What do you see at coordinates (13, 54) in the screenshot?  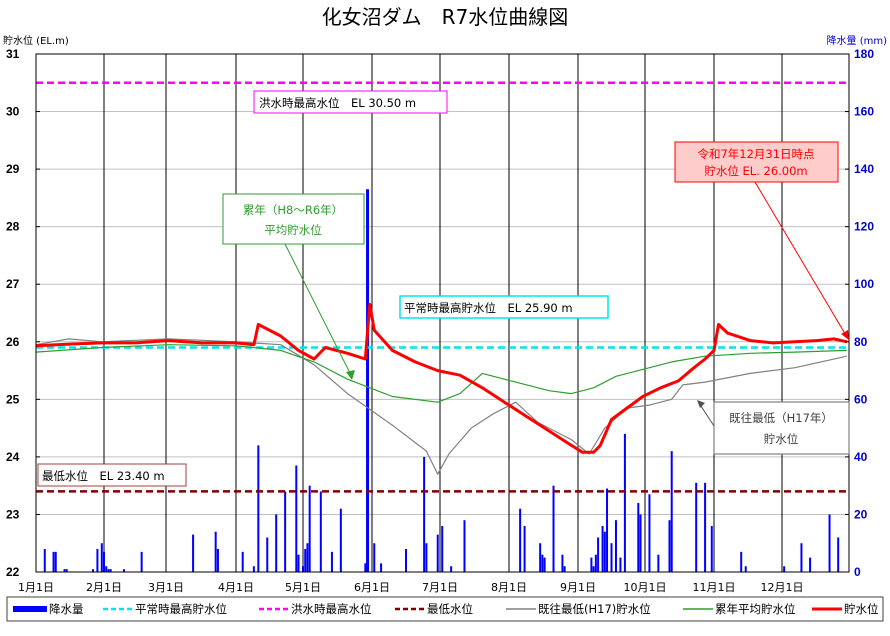 I see `y-tick: 31` at bounding box center [13, 54].